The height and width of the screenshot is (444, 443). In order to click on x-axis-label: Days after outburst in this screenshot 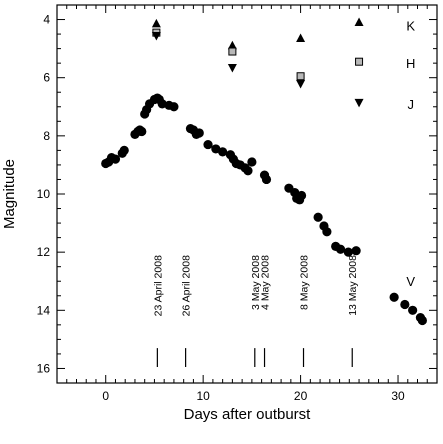, I will do `click(248, 414)`.